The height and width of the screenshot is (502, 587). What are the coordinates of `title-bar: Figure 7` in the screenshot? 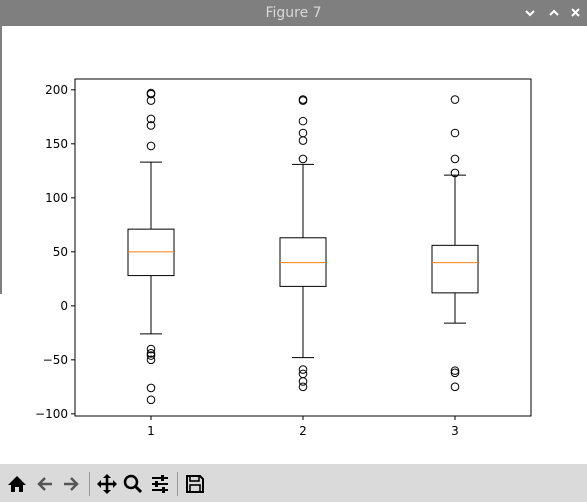 It's located at (293, 13).